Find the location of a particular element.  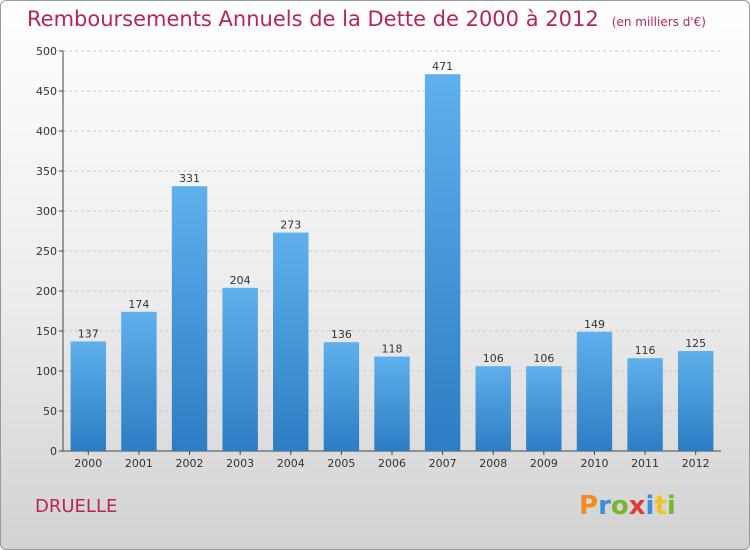

logo-letter: o is located at coordinates (619, 506).